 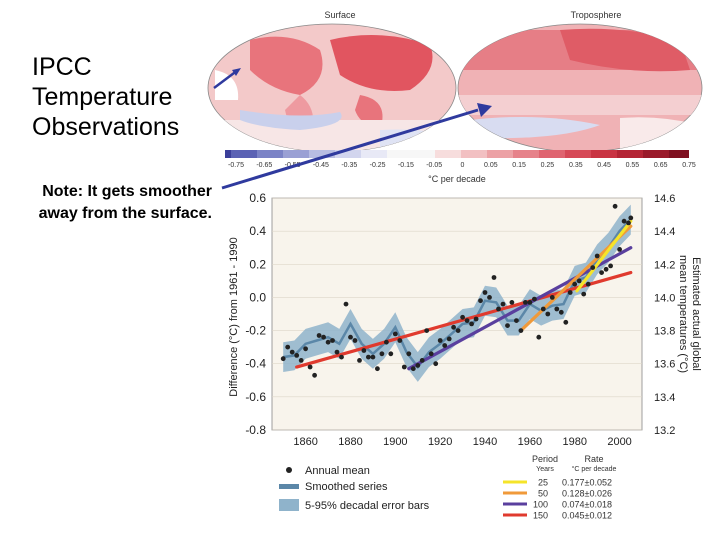 What do you see at coordinates (576, 165) in the screenshot?
I see `colorbar-tick: 0.35` at bounding box center [576, 165].